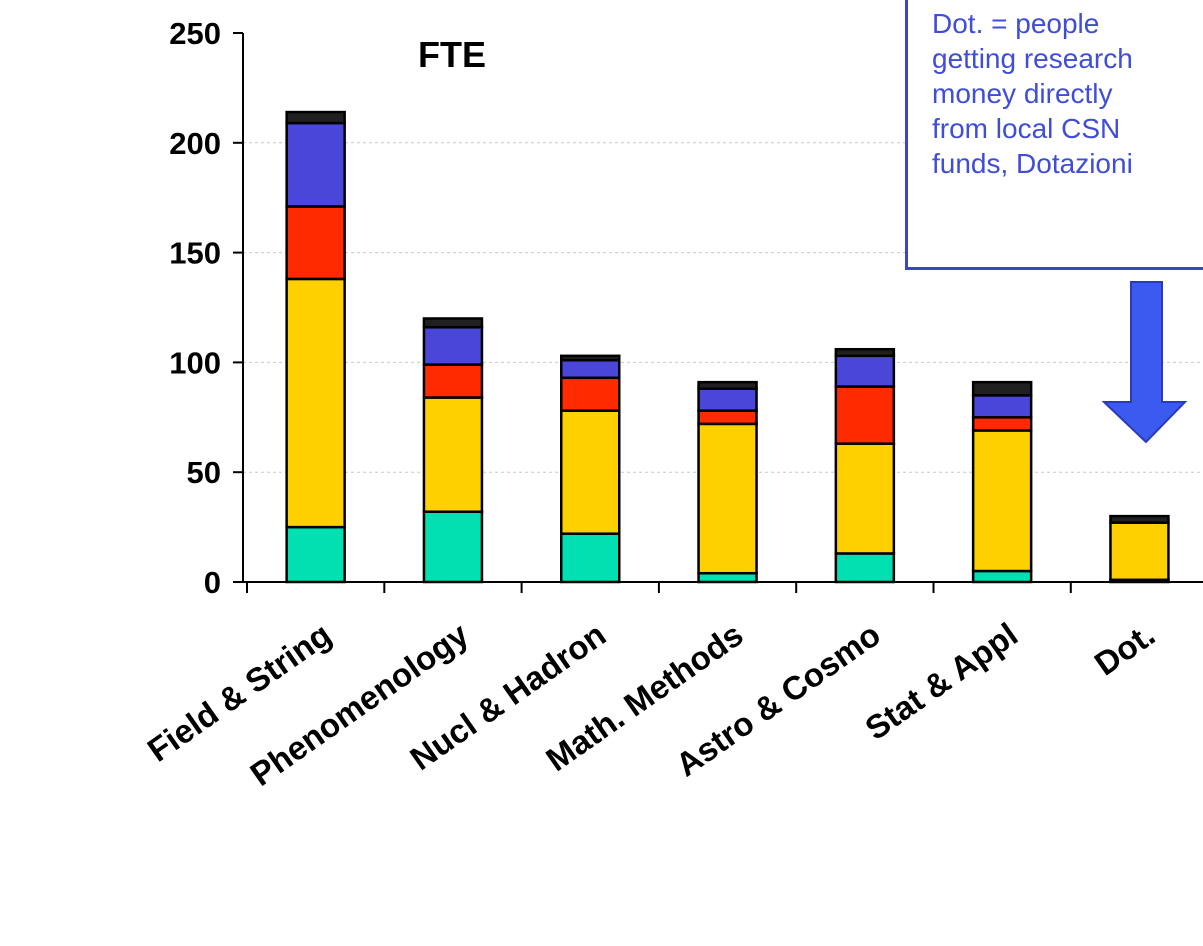  Describe the element at coordinates (195, 253) in the screenshot. I see `y-tick-label: 150` at that location.